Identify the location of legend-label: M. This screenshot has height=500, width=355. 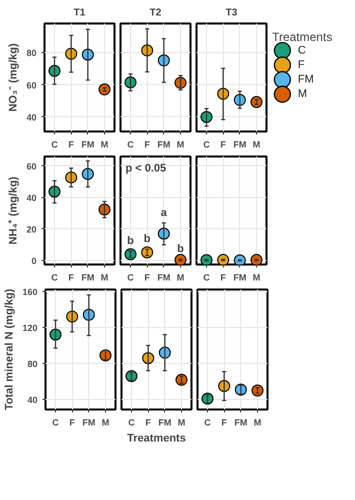
(303, 94).